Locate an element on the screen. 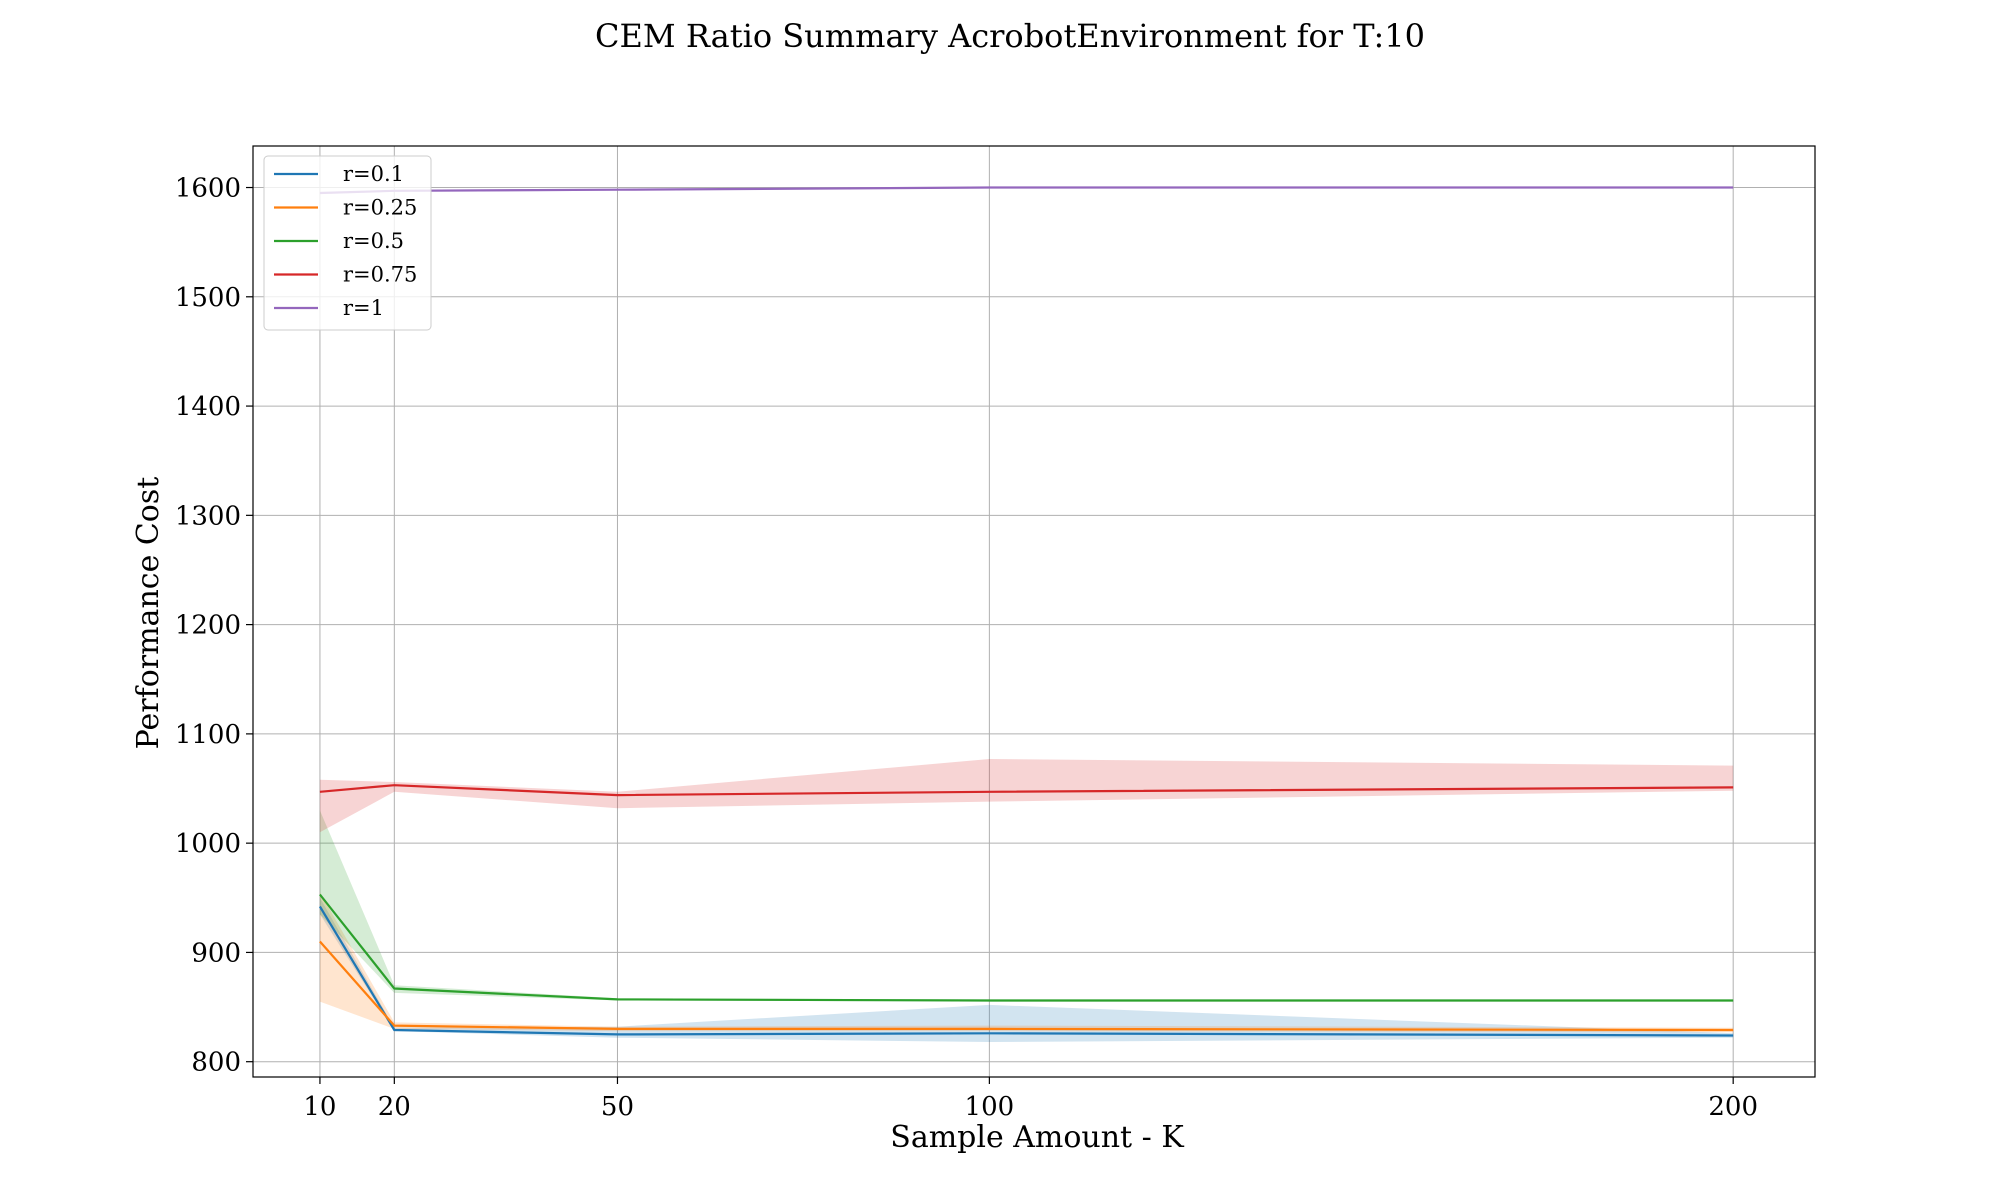 The width and height of the screenshot is (2000, 1200). legend: r=0.1 r=0.25 r=0.5 r=0.75 r=1 is located at coordinates (347, 243).